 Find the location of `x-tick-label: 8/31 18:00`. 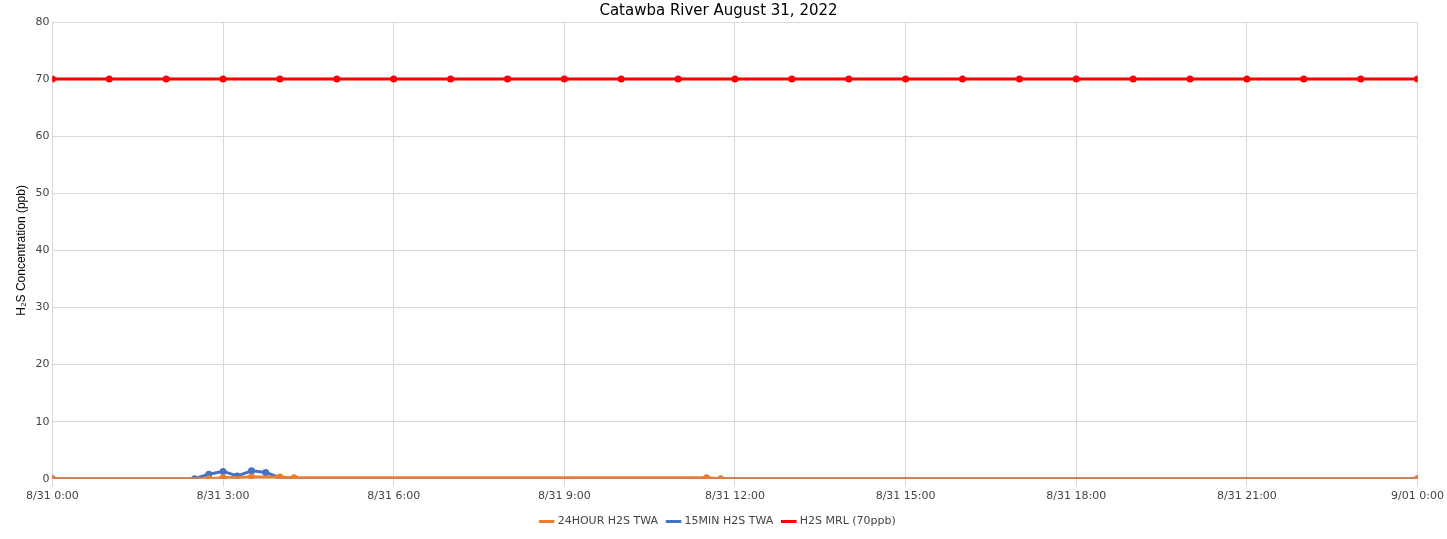

x-tick-label: 8/31 18:00 is located at coordinates (1076, 496).